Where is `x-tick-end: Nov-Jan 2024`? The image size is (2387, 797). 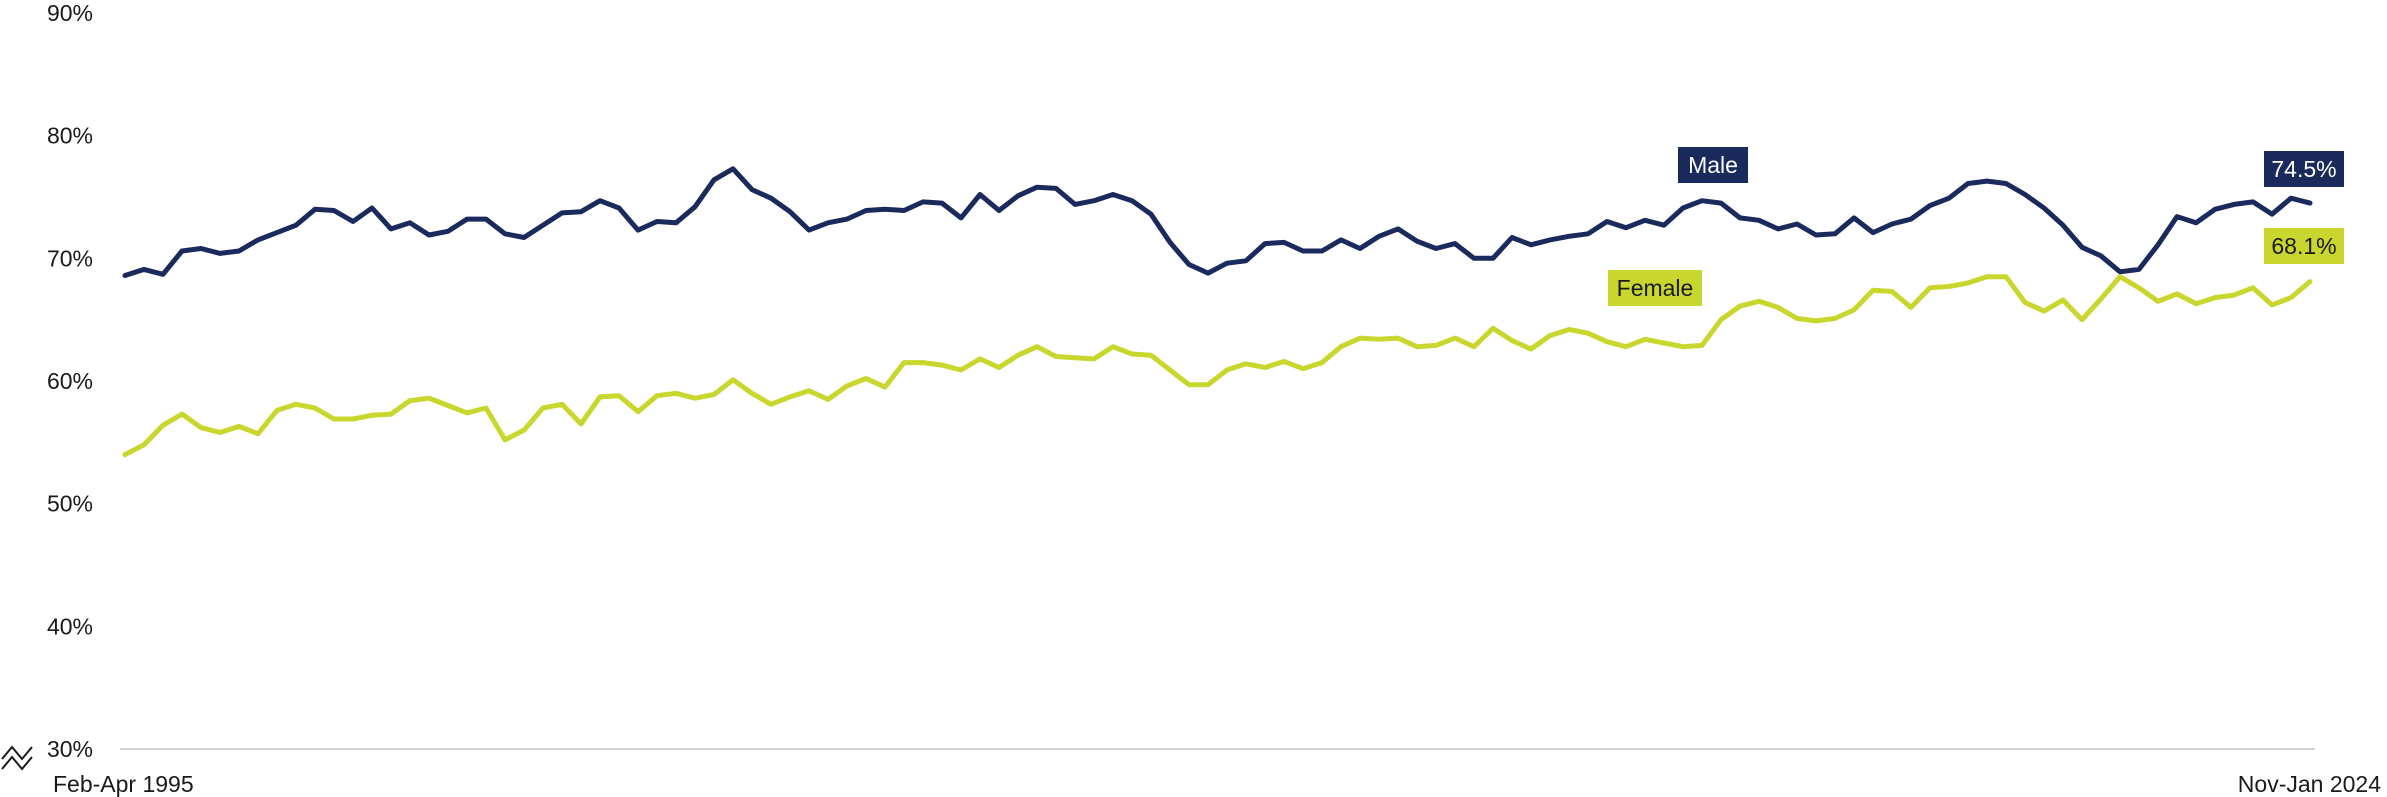 x-tick-end: Nov-Jan 2024 is located at coordinates (2309, 784).